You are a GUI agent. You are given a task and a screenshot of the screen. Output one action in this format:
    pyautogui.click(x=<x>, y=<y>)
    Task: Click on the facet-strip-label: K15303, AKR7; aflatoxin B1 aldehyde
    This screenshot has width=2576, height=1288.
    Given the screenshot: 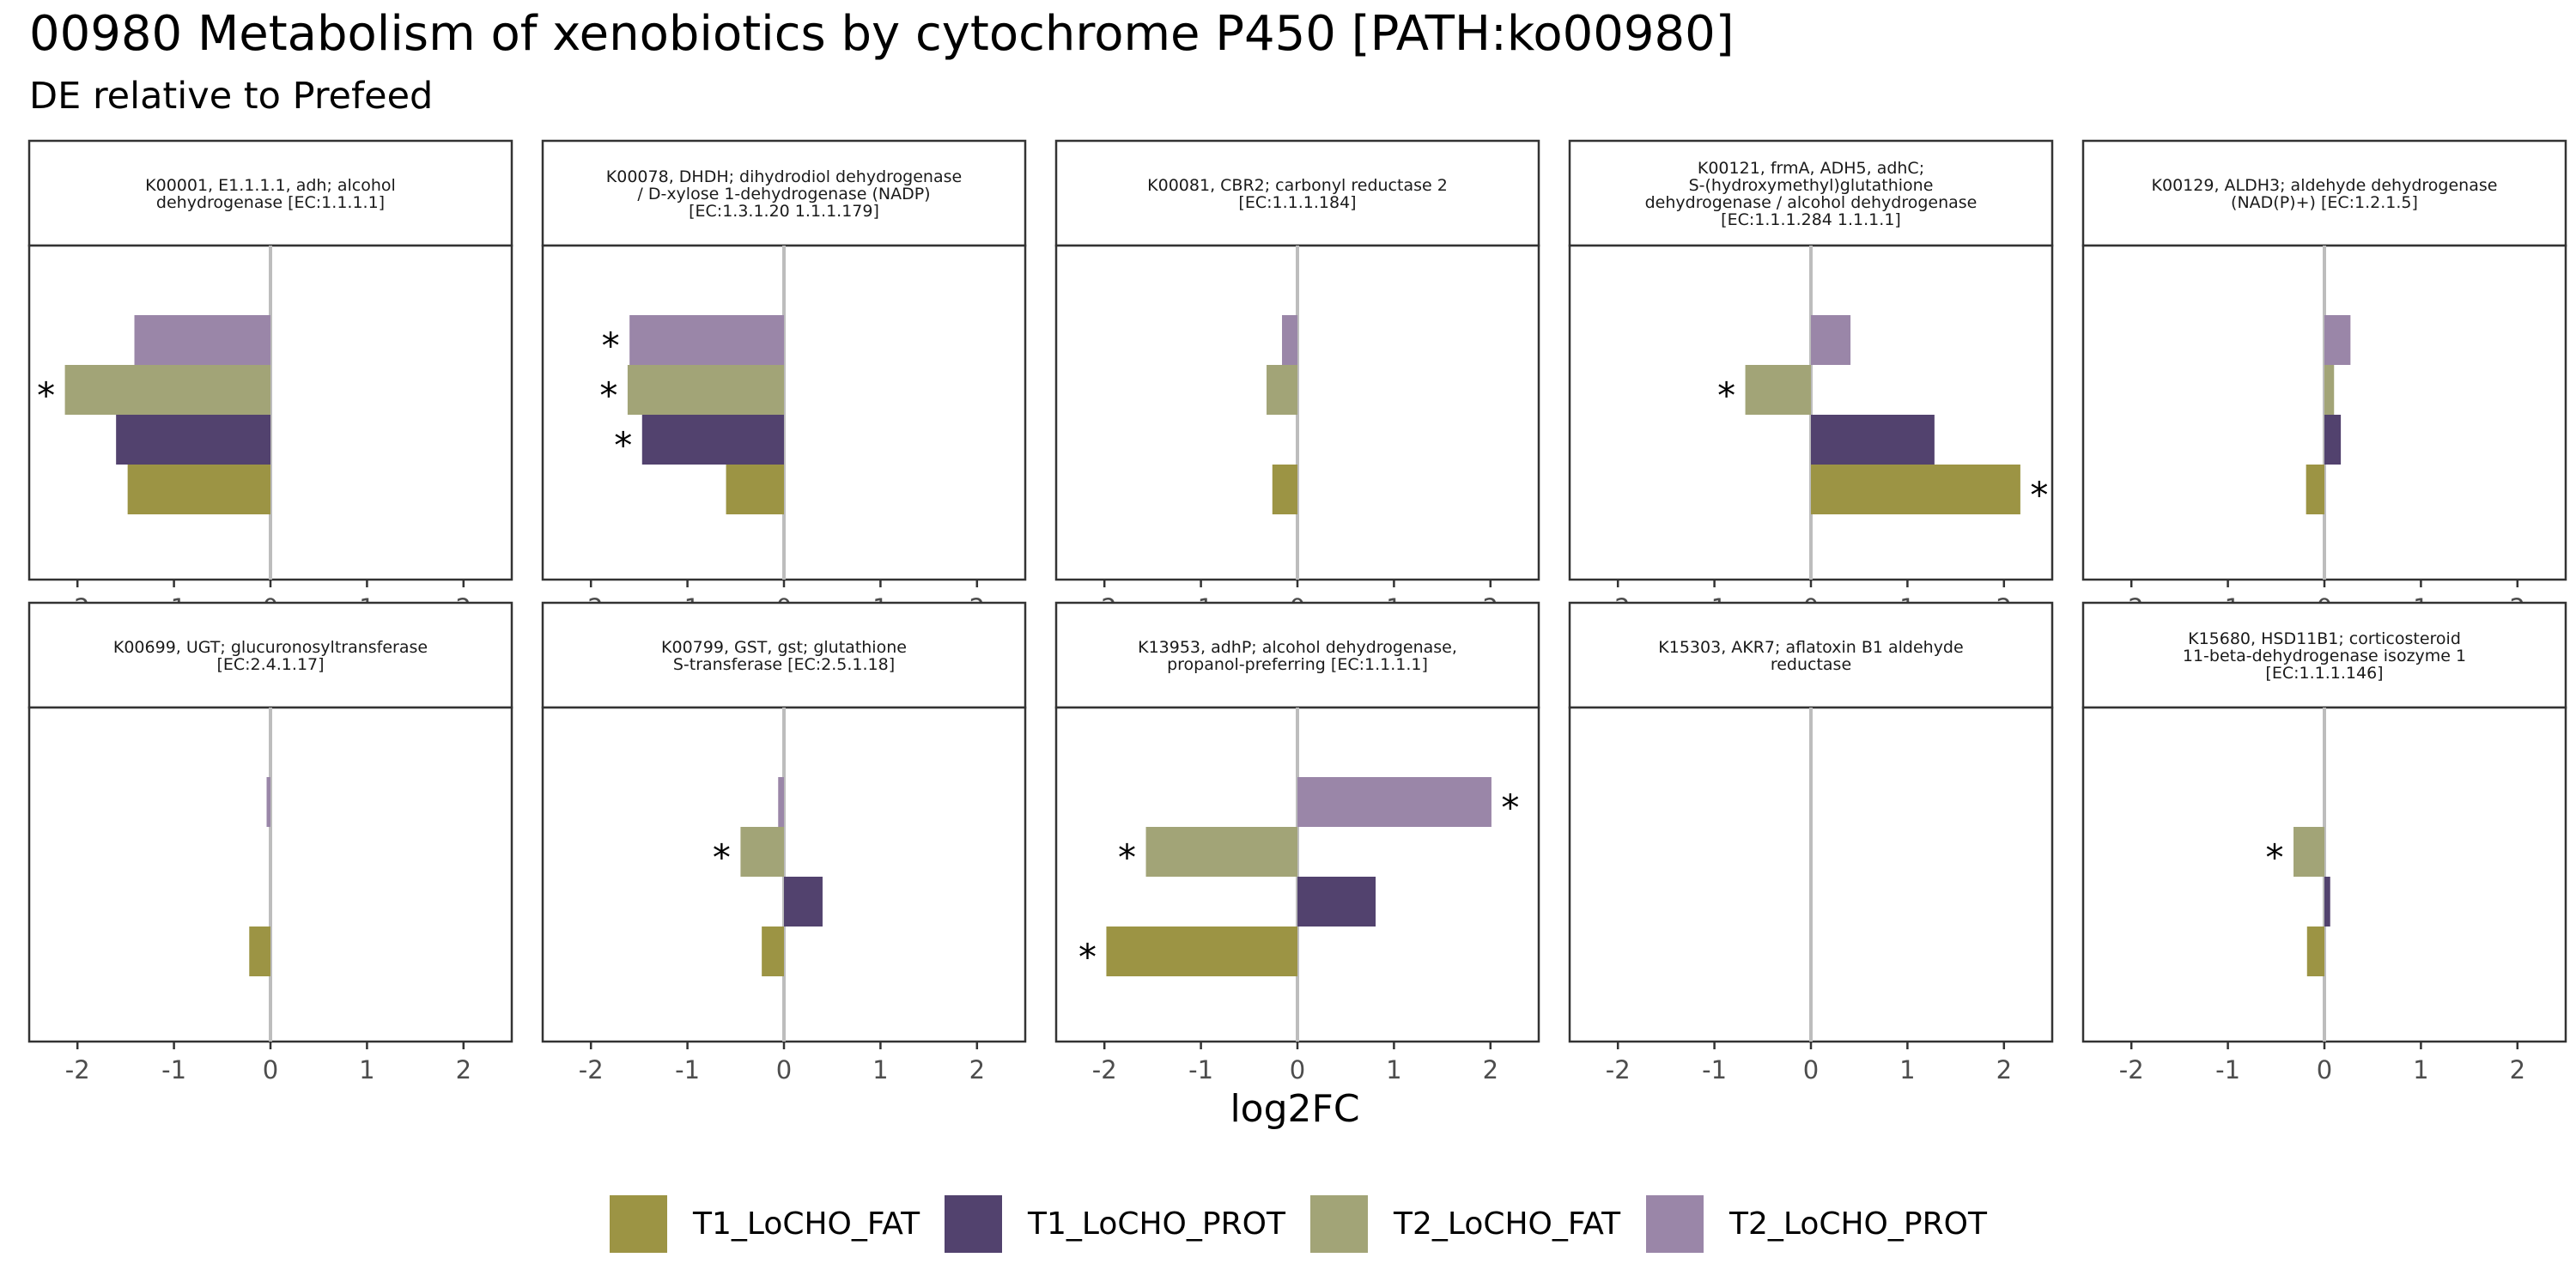 What is the action you would take?
    pyautogui.click(x=1811, y=647)
    